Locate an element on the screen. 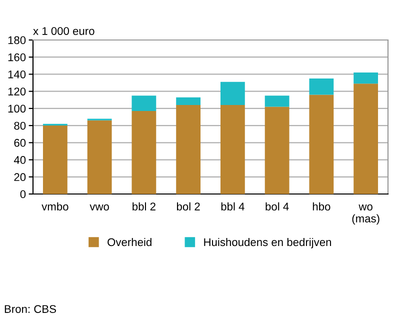 This screenshot has width=396, height=322. x-tick-label: hbo is located at coordinates (321, 206).